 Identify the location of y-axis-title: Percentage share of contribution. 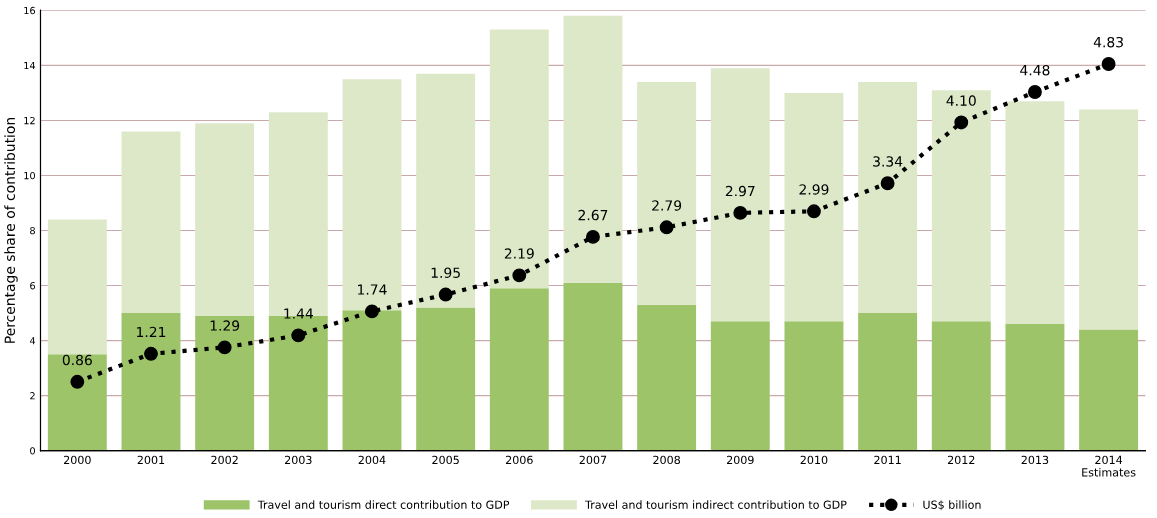
(11, 230).